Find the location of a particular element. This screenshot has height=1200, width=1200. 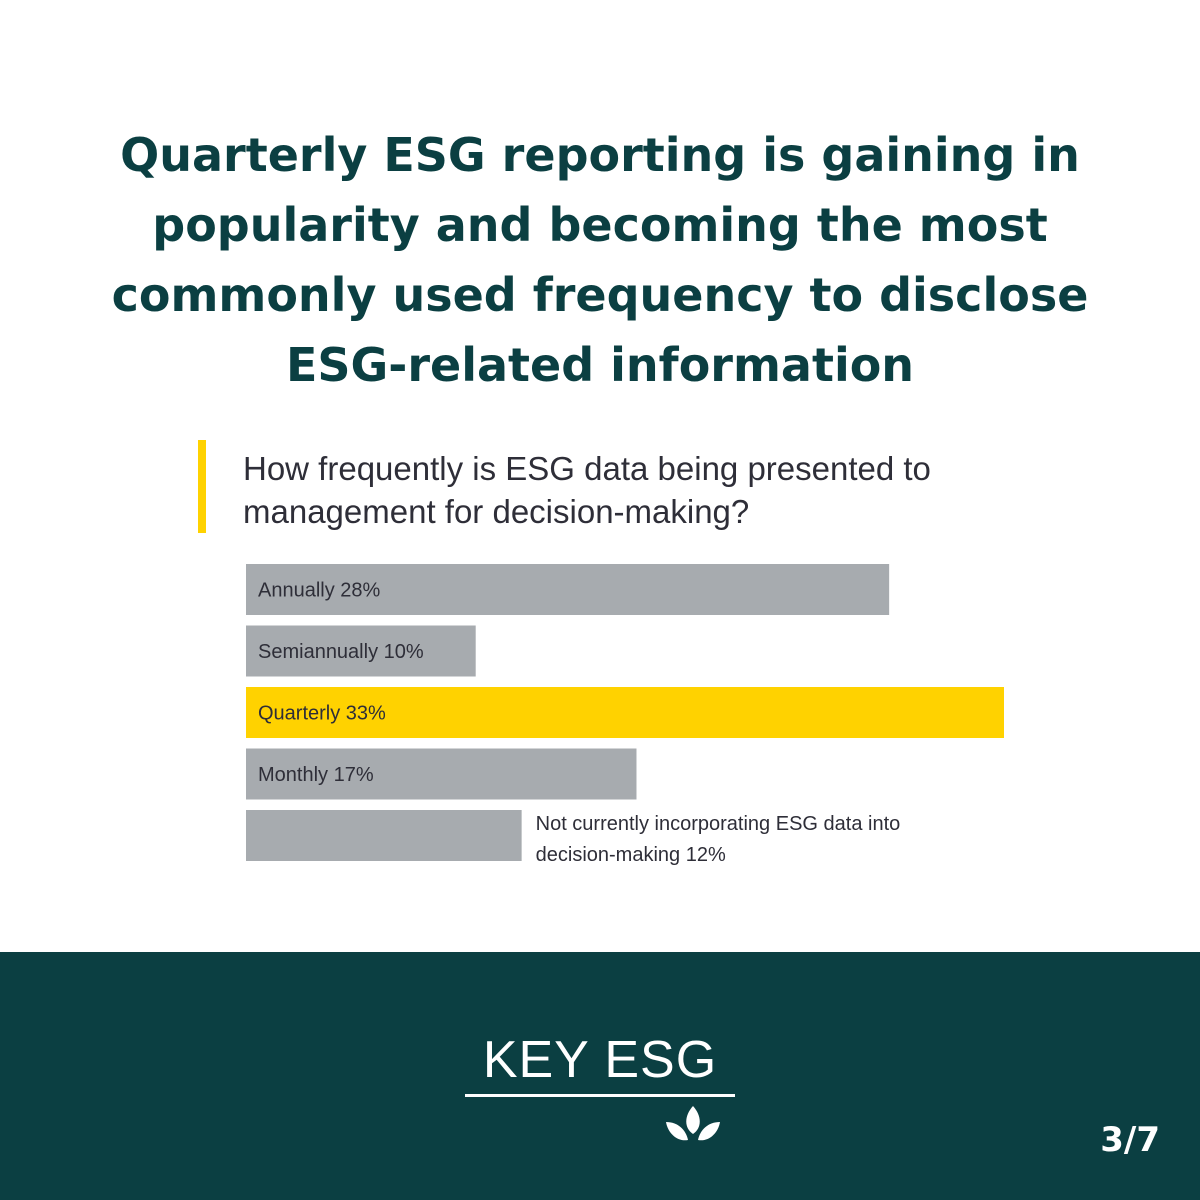

bar-monthly is located at coordinates (441, 774).